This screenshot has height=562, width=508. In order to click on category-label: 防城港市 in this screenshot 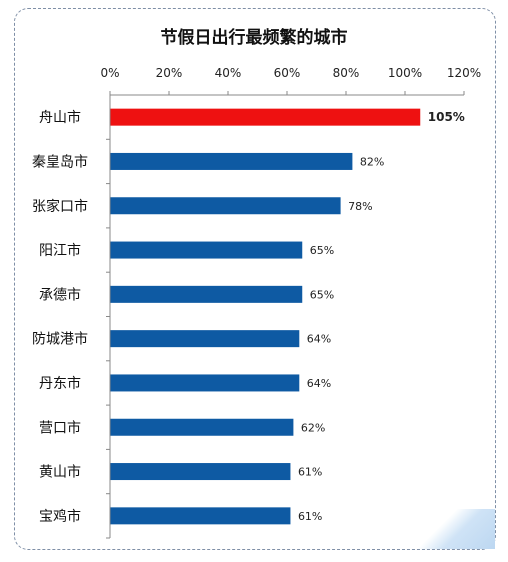, I will do `click(60, 339)`.